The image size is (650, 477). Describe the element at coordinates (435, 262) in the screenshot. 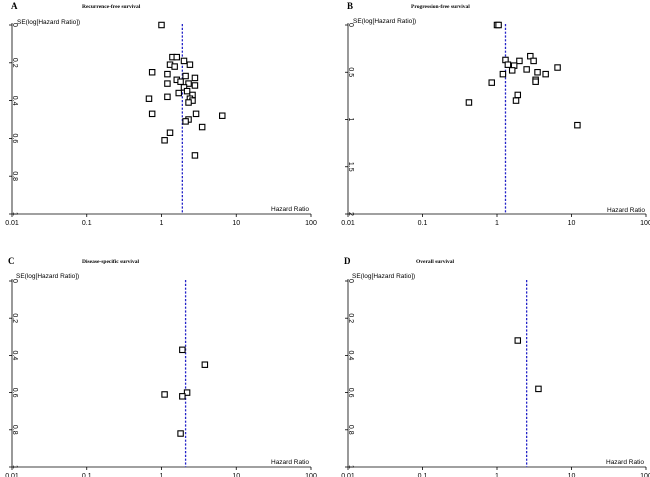

I see `panel-title: Overall survival` at that location.